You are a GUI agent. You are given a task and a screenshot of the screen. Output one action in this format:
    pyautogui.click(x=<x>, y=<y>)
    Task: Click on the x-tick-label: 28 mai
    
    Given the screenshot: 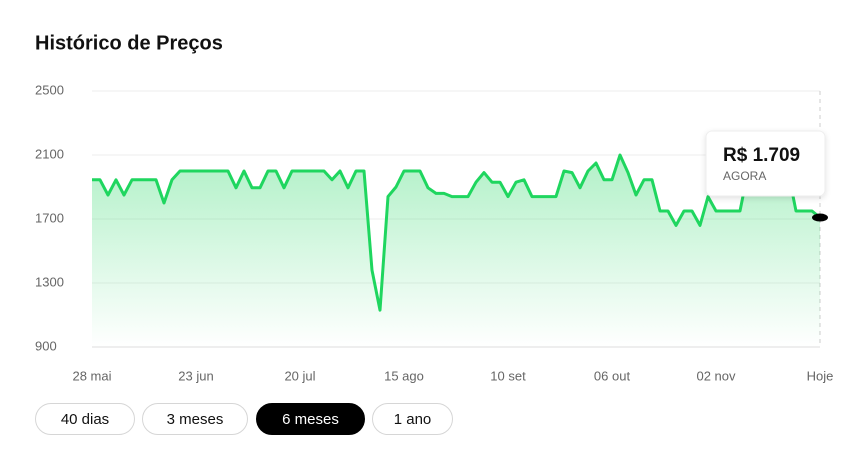 What is the action you would take?
    pyautogui.click(x=91, y=375)
    